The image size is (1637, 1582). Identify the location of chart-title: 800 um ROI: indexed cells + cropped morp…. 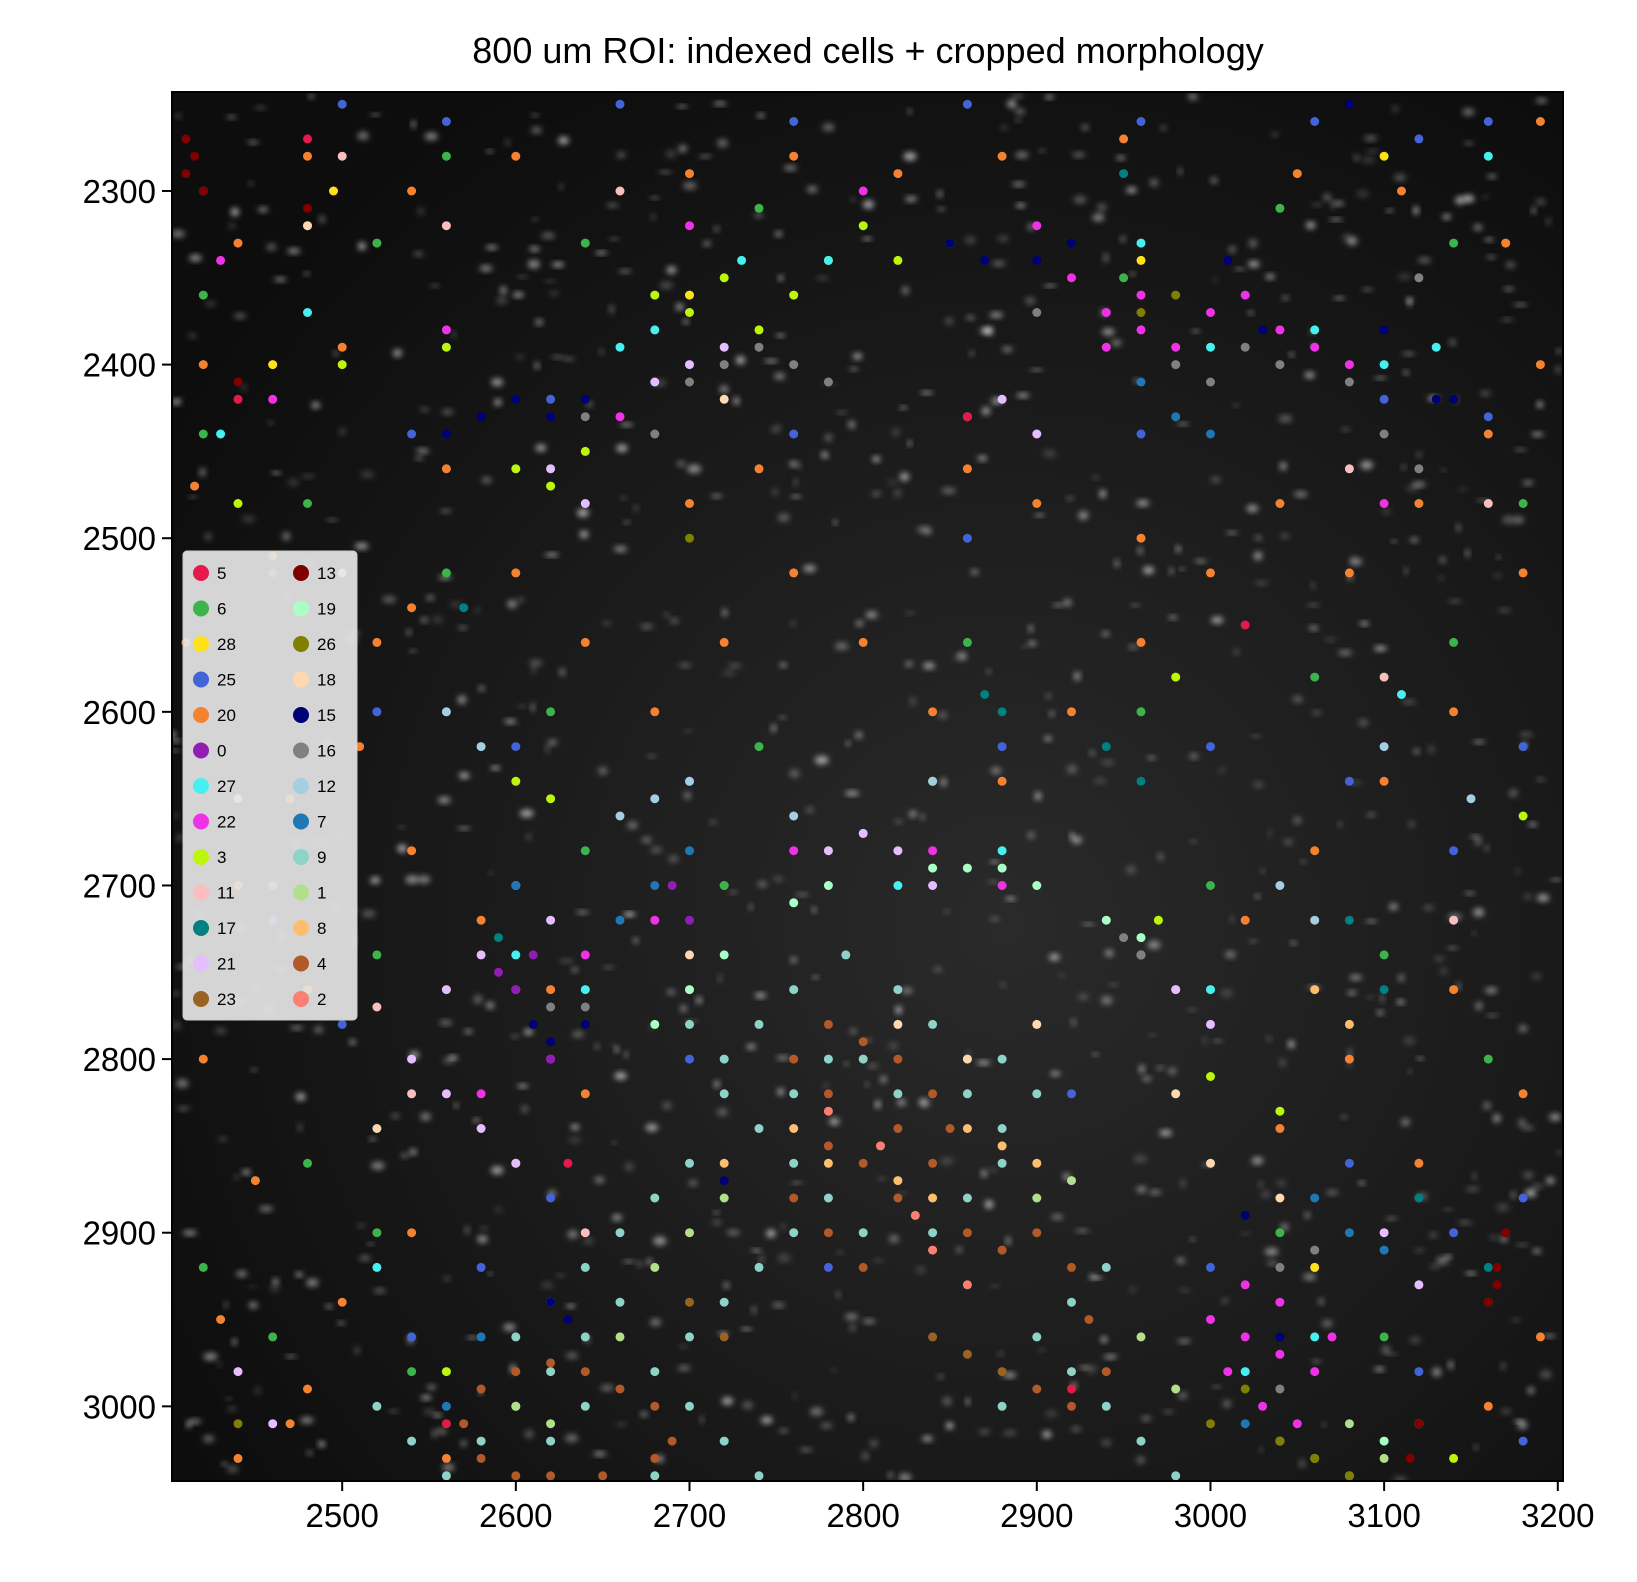
(867, 50).